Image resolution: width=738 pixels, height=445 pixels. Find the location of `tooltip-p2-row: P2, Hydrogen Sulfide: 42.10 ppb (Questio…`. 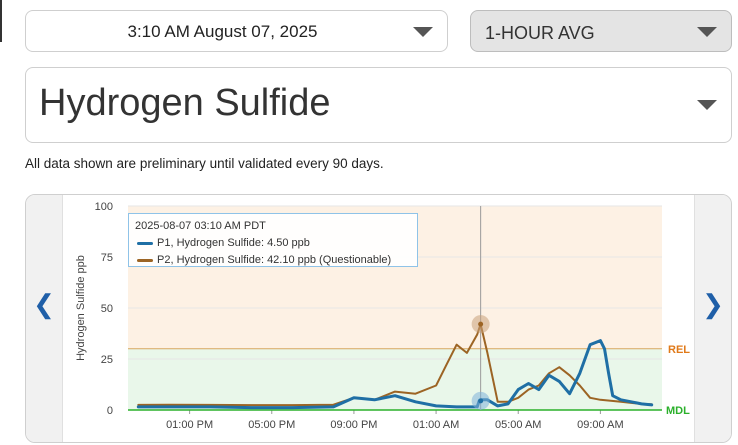

tooltip-p2-row: P2, Hydrogen Sulfide: 42.10 ppb (Questio… is located at coordinates (273, 260).